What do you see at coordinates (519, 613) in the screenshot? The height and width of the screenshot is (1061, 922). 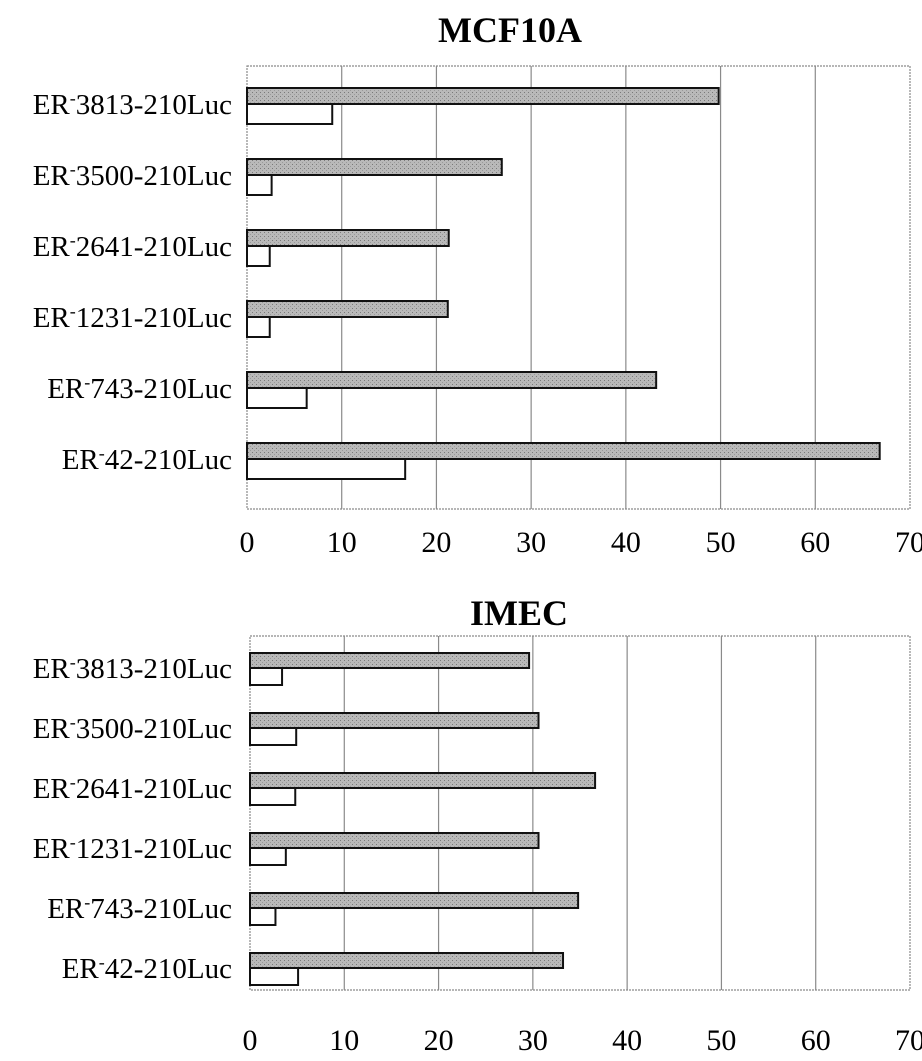 I see `chart-title: IMEC` at bounding box center [519, 613].